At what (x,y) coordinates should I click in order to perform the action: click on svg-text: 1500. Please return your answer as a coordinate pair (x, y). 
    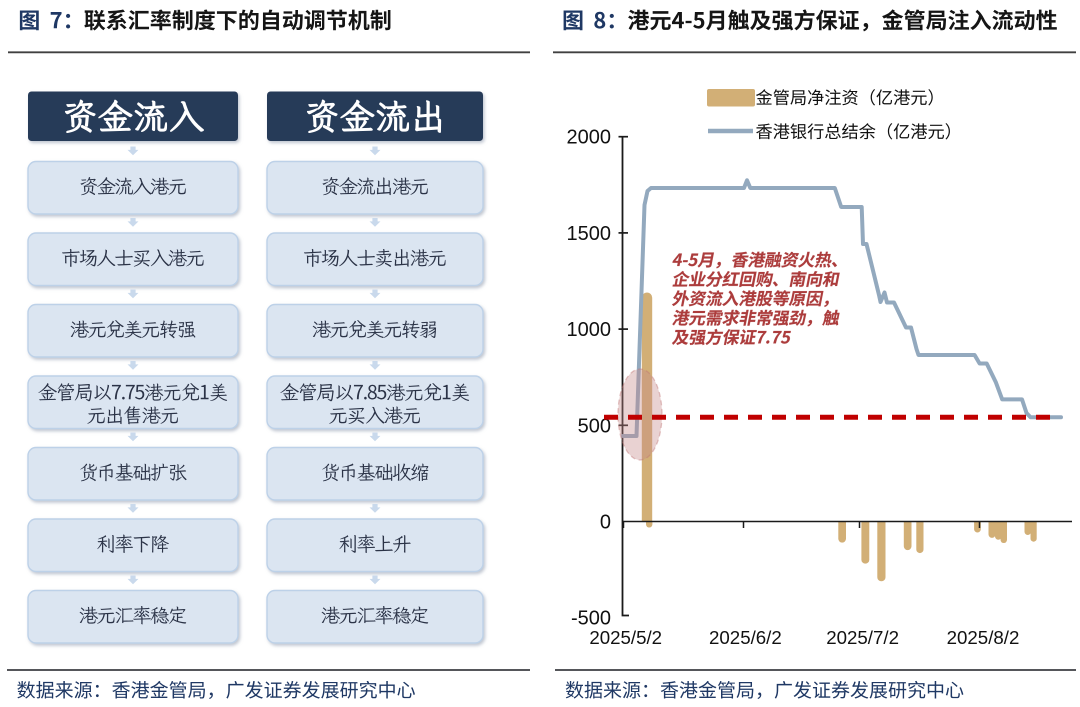
    Looking at the image, I should click on (589, 234).